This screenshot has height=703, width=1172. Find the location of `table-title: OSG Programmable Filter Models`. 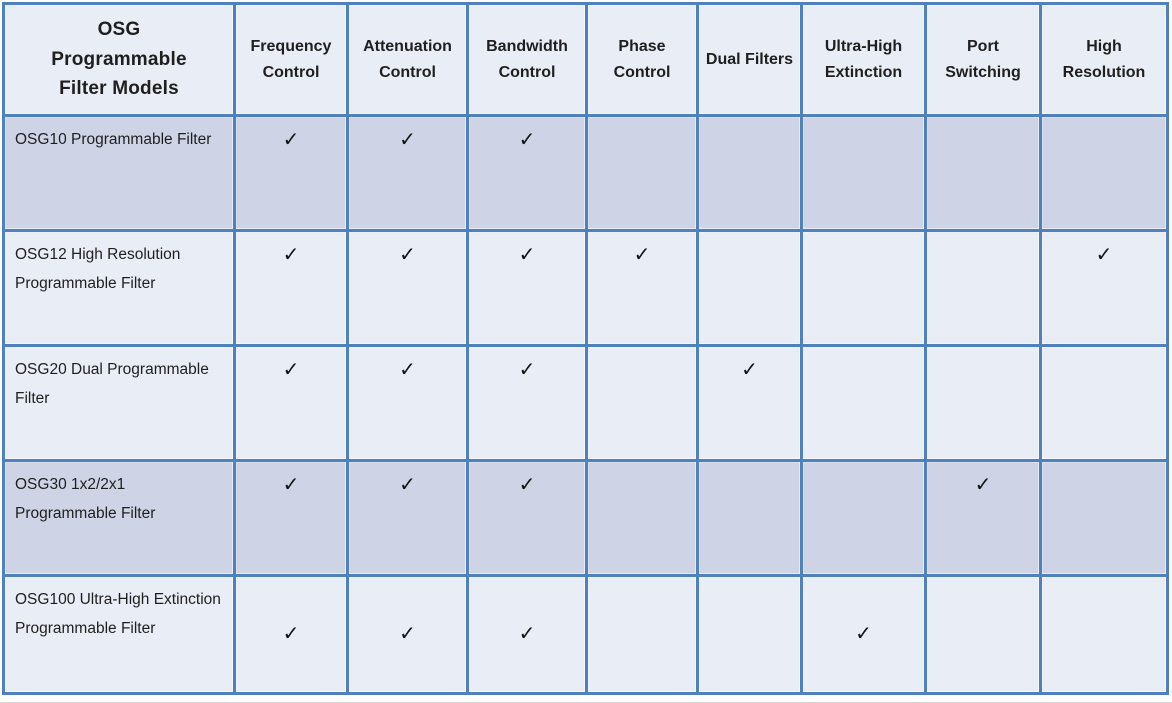

table-title: OSG Programmable Filter Models is located at coordinates (119, 59).